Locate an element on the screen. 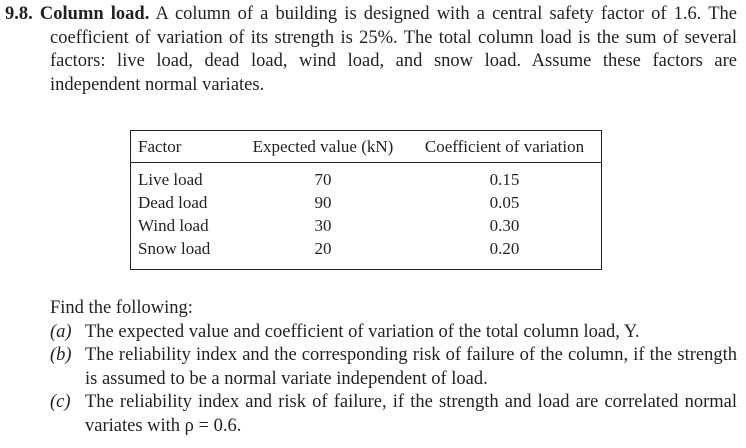 The image size is (746, 448). question-label: (c) is located at coordinates (60, 402).